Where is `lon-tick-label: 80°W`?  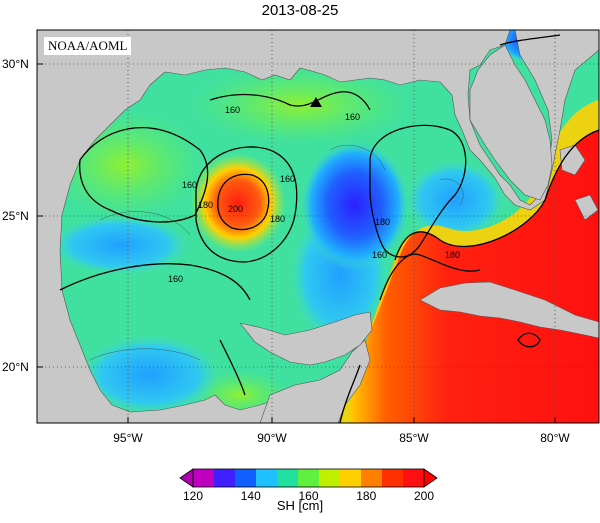 lon-tick-label: 80°W is located at coordinates (555, 438).